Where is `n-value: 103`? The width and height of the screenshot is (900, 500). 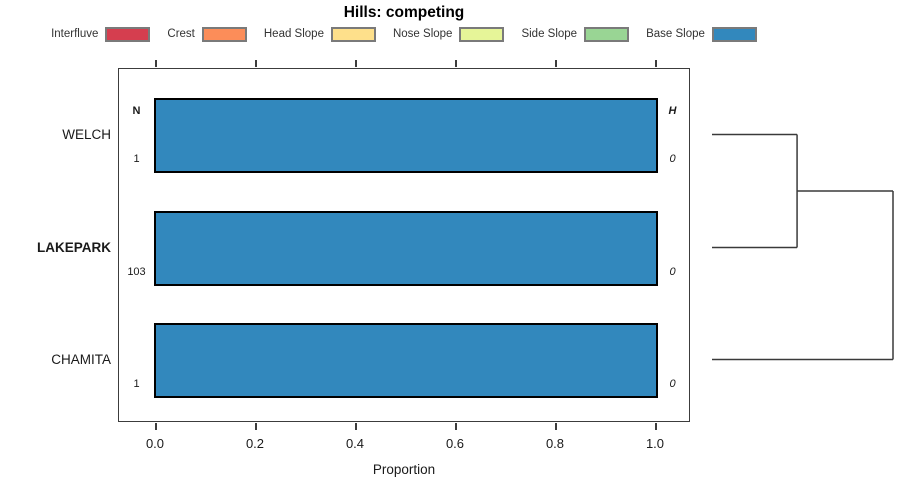
n-value: 103 is located at coordinates (136, 272).